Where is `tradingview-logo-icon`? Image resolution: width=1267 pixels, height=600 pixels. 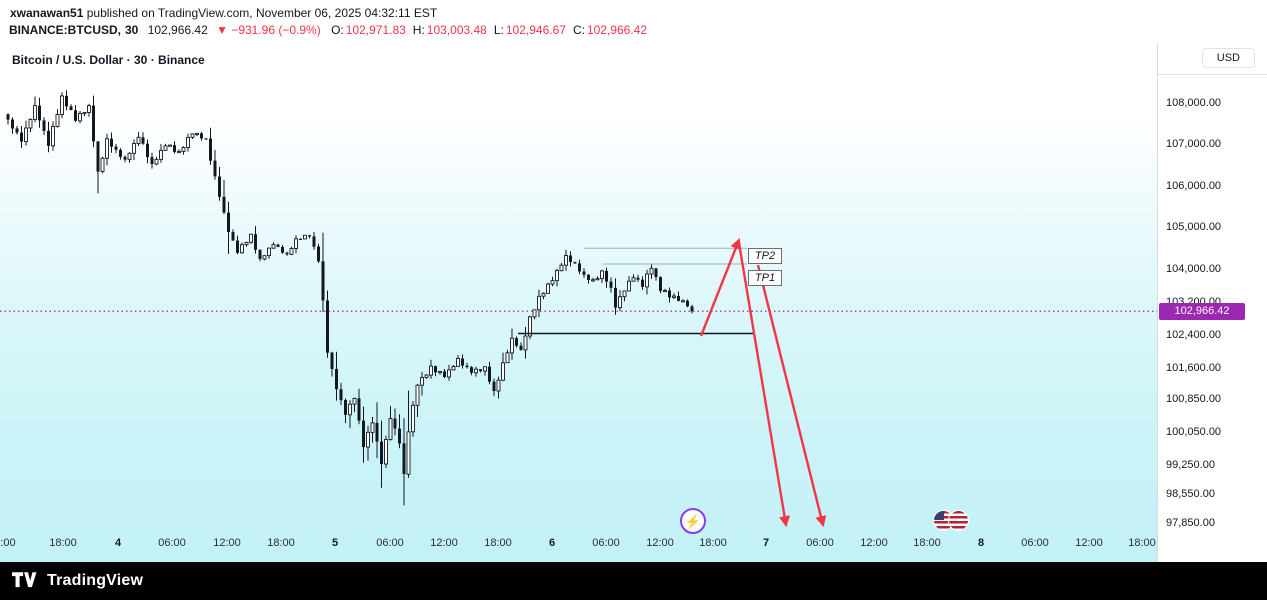 tradingview-logo-icon is located at coordinates (25, 581).